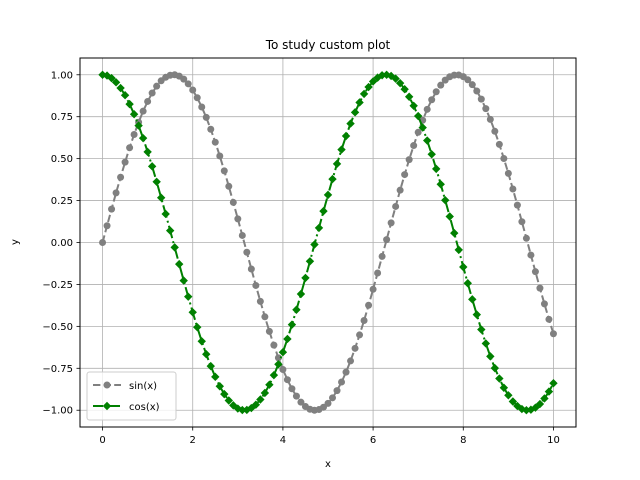 This screenshot has width=640, height=480. I want to click on y-tick-label: 0.25, so click(62, 201).